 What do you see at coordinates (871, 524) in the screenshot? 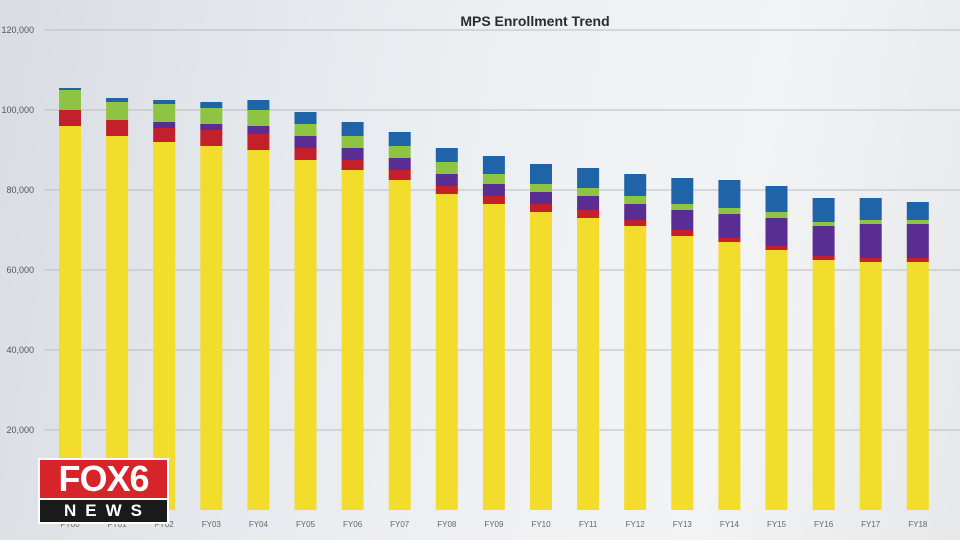
I see `x-tick-label: FY17` at bounding box center [871, 524].